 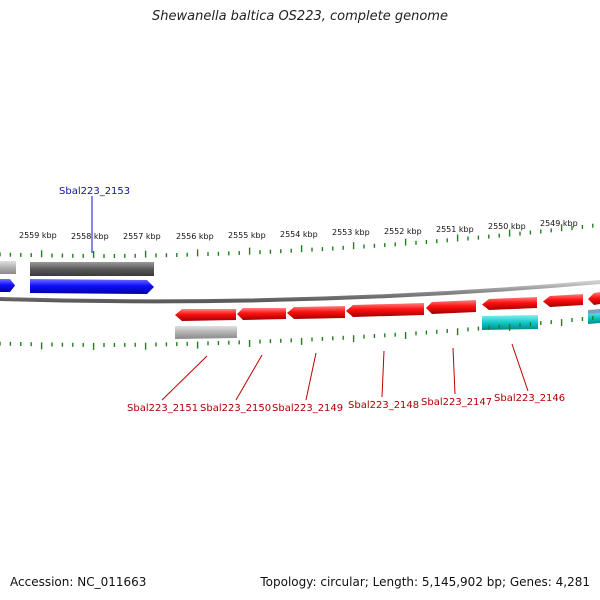 What do you see at coordinates (403, 231) in the screenshot?
I see `kbp-label: 2552 kbp` at bounding box center [403, 231].